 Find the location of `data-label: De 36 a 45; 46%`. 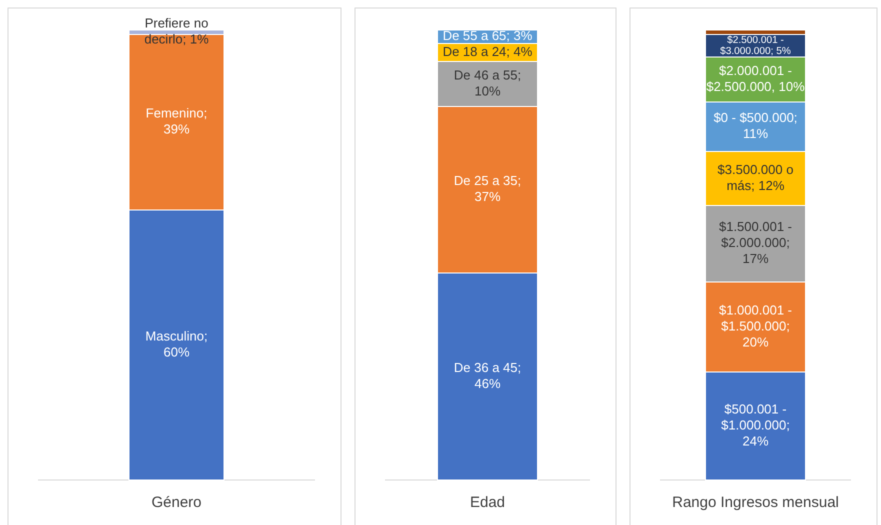

data-label: De 36 a 45; 46% is located at coordinates (488, 375).